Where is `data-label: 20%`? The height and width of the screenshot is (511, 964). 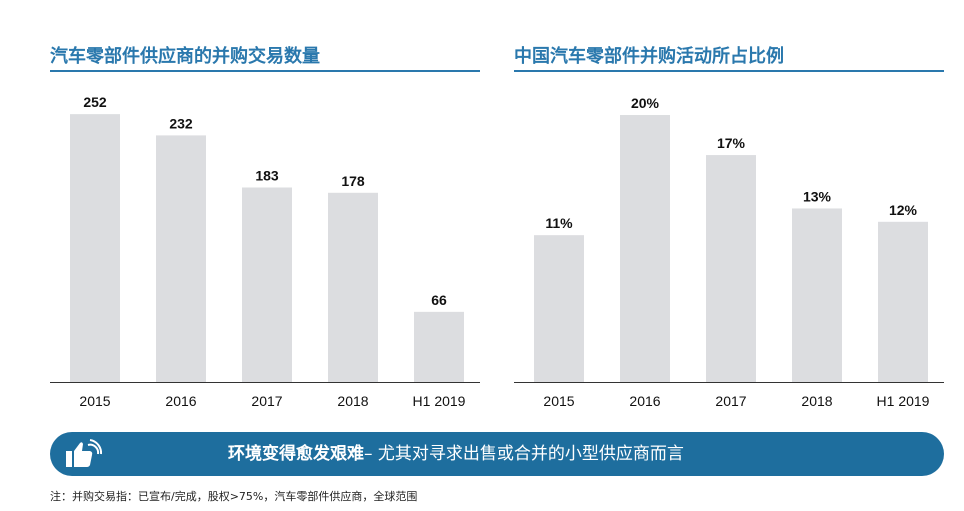
data-label: 20% is located at coordinates (645, 103).